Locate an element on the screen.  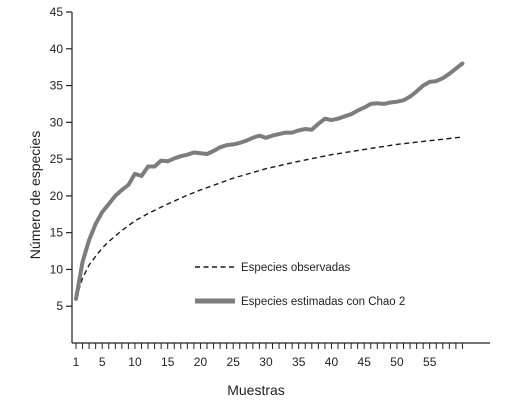
legend-label-observed: Especies observadas is located at coordinates (296, 268).